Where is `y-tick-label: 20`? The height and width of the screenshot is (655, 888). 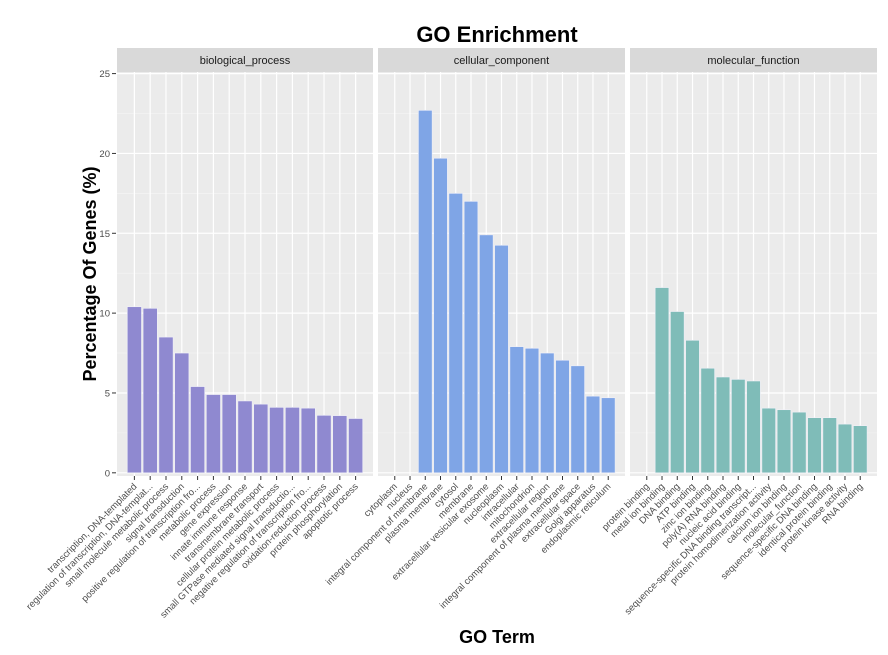 y-tick-label: 20 is located at coordinates (104, 154).